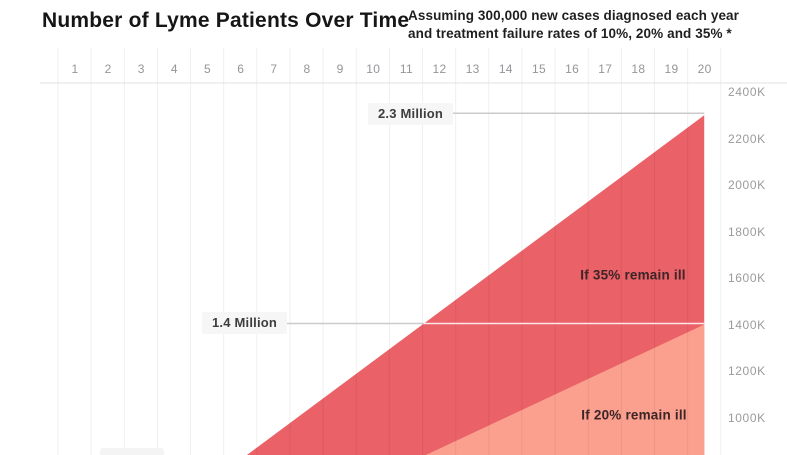 Image resolution: width=787 pixels, height=455 pixels. Describe the element at coordinates (605, 69) in the screenshot. I see `x-tick-label: 17` at that location.